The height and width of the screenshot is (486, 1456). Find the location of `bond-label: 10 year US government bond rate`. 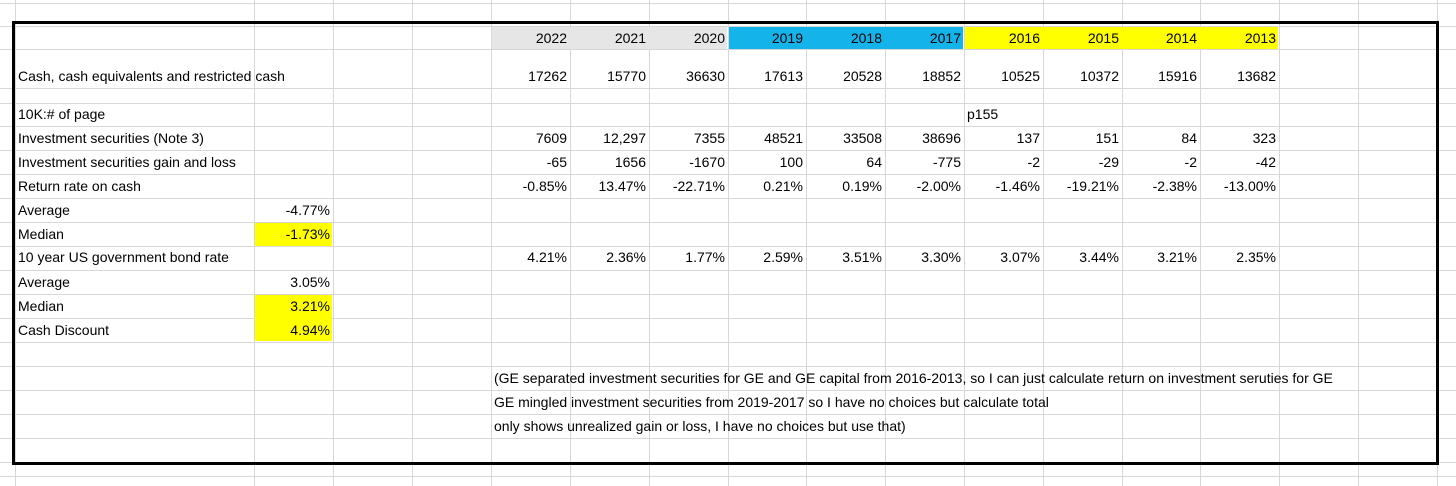

bond-label: 10 year US government bond rate is located at coordinates (123, 257).